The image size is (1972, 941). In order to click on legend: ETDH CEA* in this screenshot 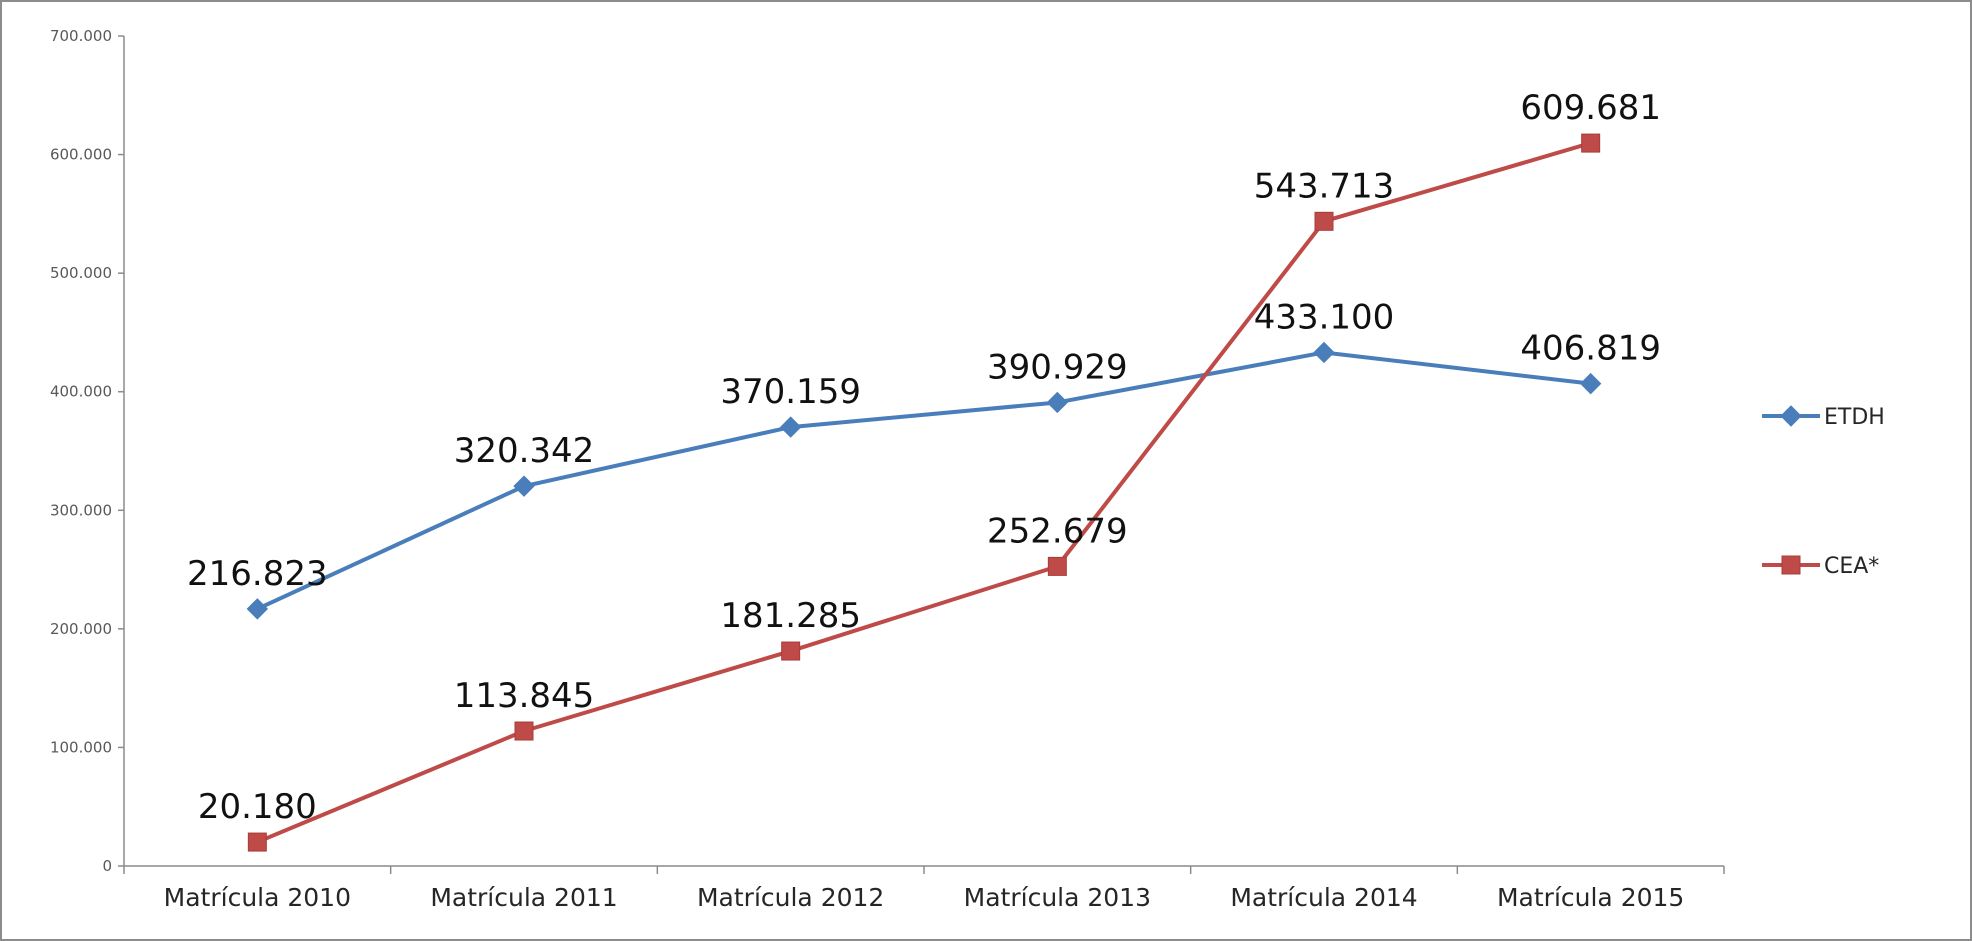, I will do `click(1823, 492)`.